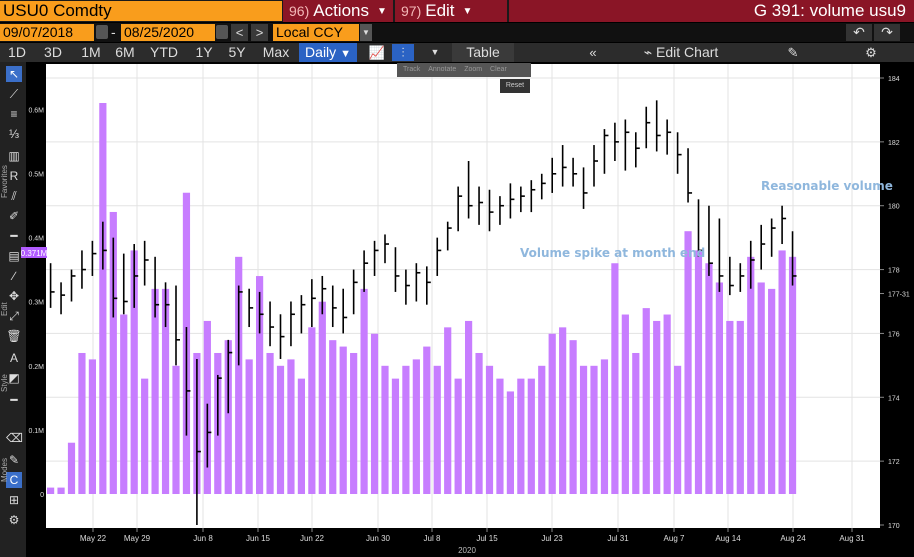 The height and width of the screenshot is (557, 914). Describe the element at coordinates (13, 134) in the screenshot. I see `fib-icon: ⅓` at that location.